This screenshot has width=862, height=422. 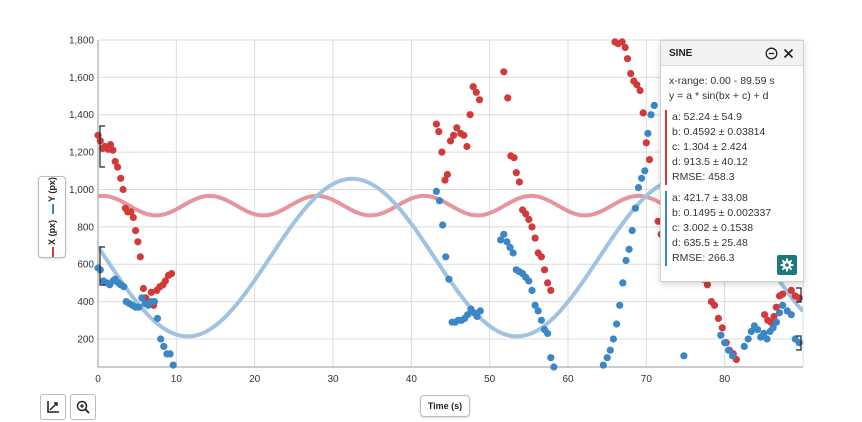 I want to click on y-tick-label: 800, so click(x=85, y=227).